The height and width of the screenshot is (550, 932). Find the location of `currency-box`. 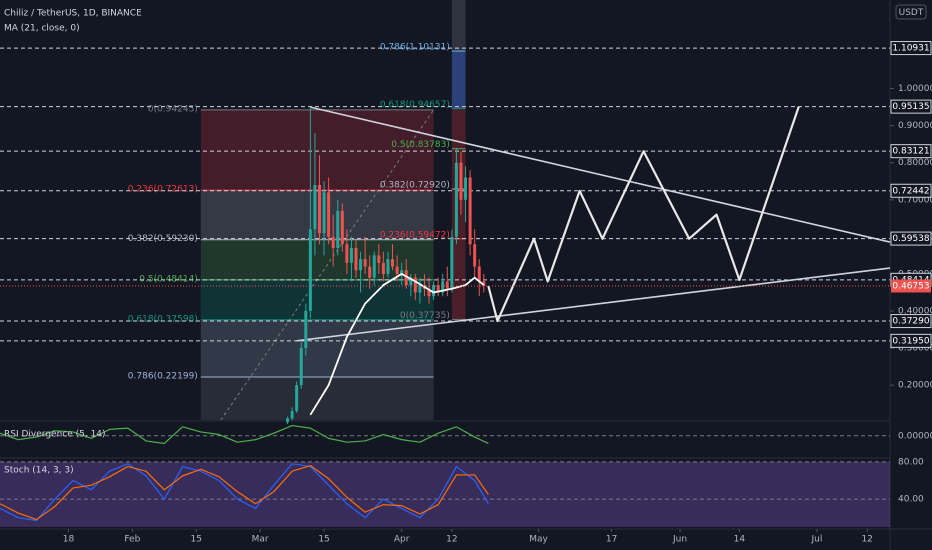

currency-box is located at coordinates (911, 12).